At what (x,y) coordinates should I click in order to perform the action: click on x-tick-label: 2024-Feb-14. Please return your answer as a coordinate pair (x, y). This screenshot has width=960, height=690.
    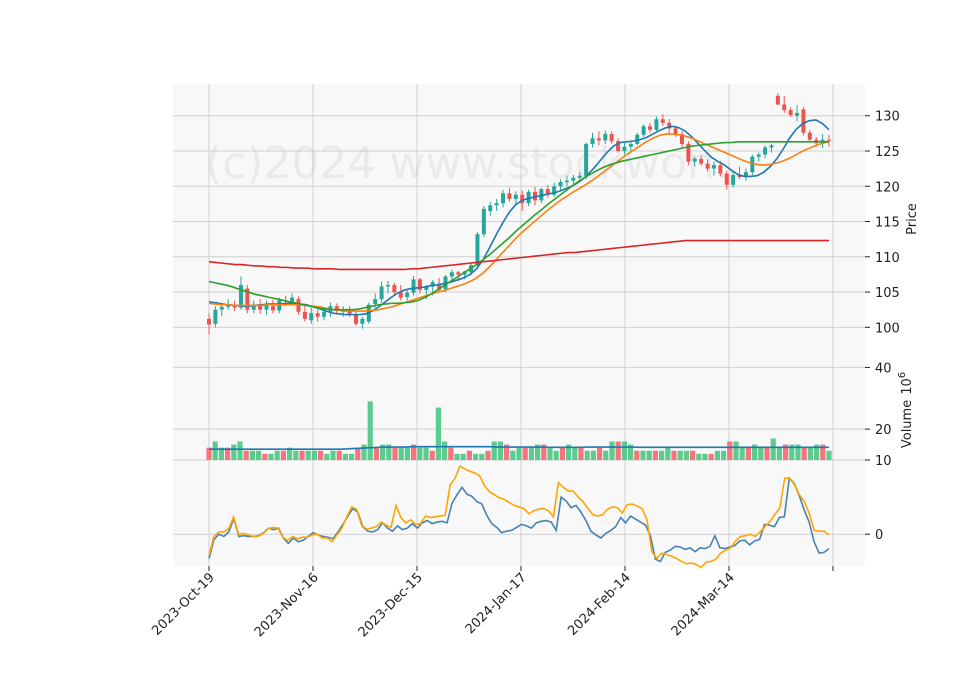
    Looking at the image, I should click on (599, 604).